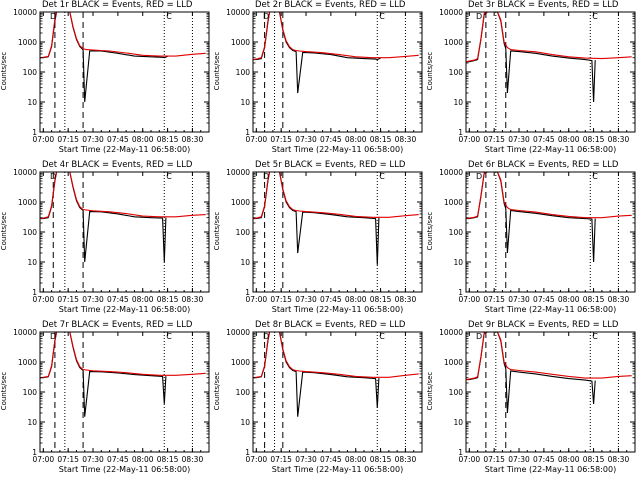  What do you see at coordinates (543, 165) in the screenshot?
I see `panel-title: Det 6r BLACK = Events, RED = LLD` at bounding box center [543, 165].